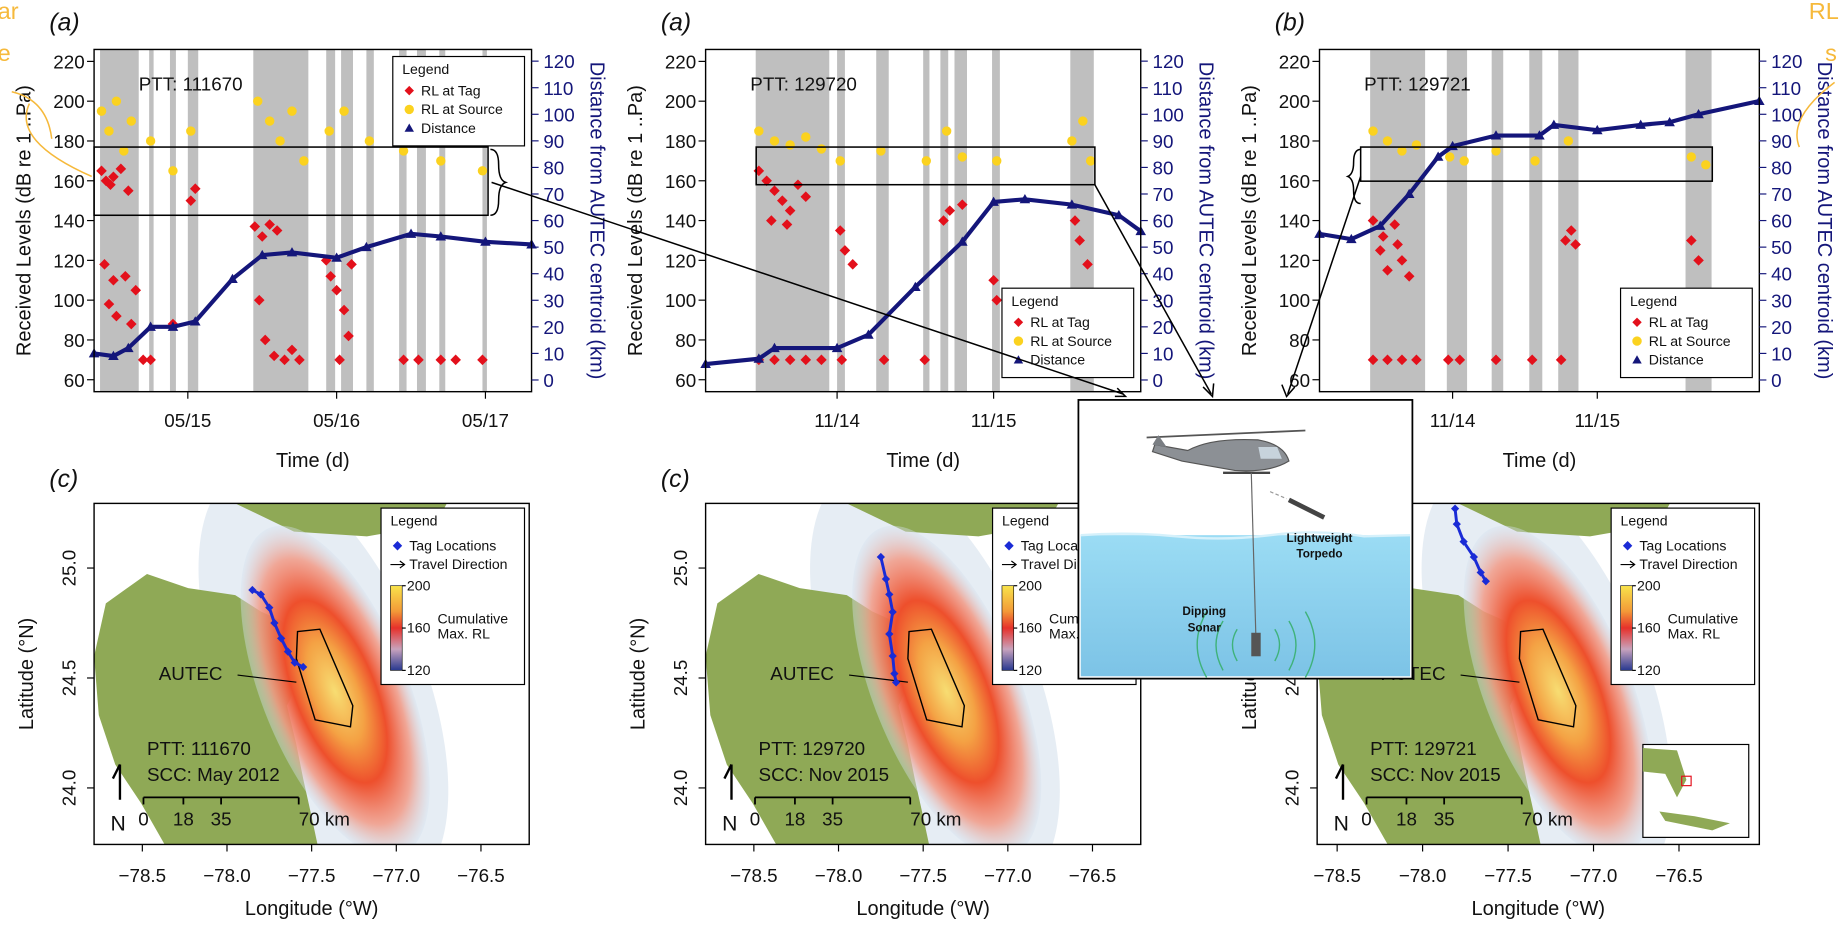  I want to click on y2-tick-label: 80, so click(1163, 167).